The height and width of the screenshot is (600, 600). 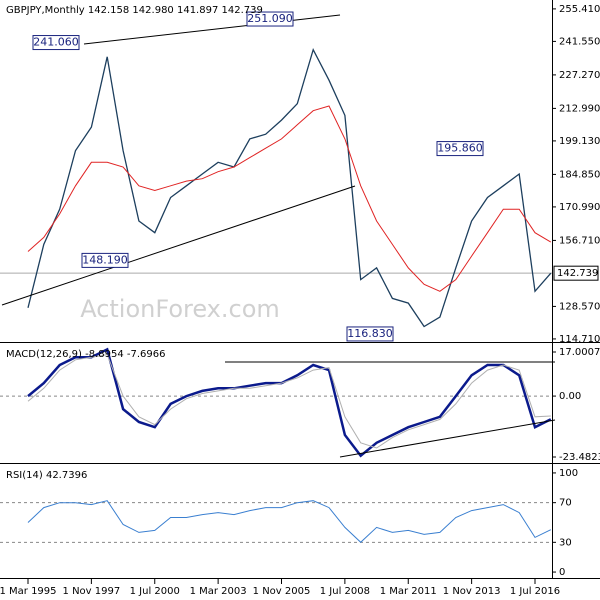 What do you see at coordinates (535, 591) in the screenshot?
I see `x-tick-label: 1 Jul 2016` at bounding box center [535, 591].